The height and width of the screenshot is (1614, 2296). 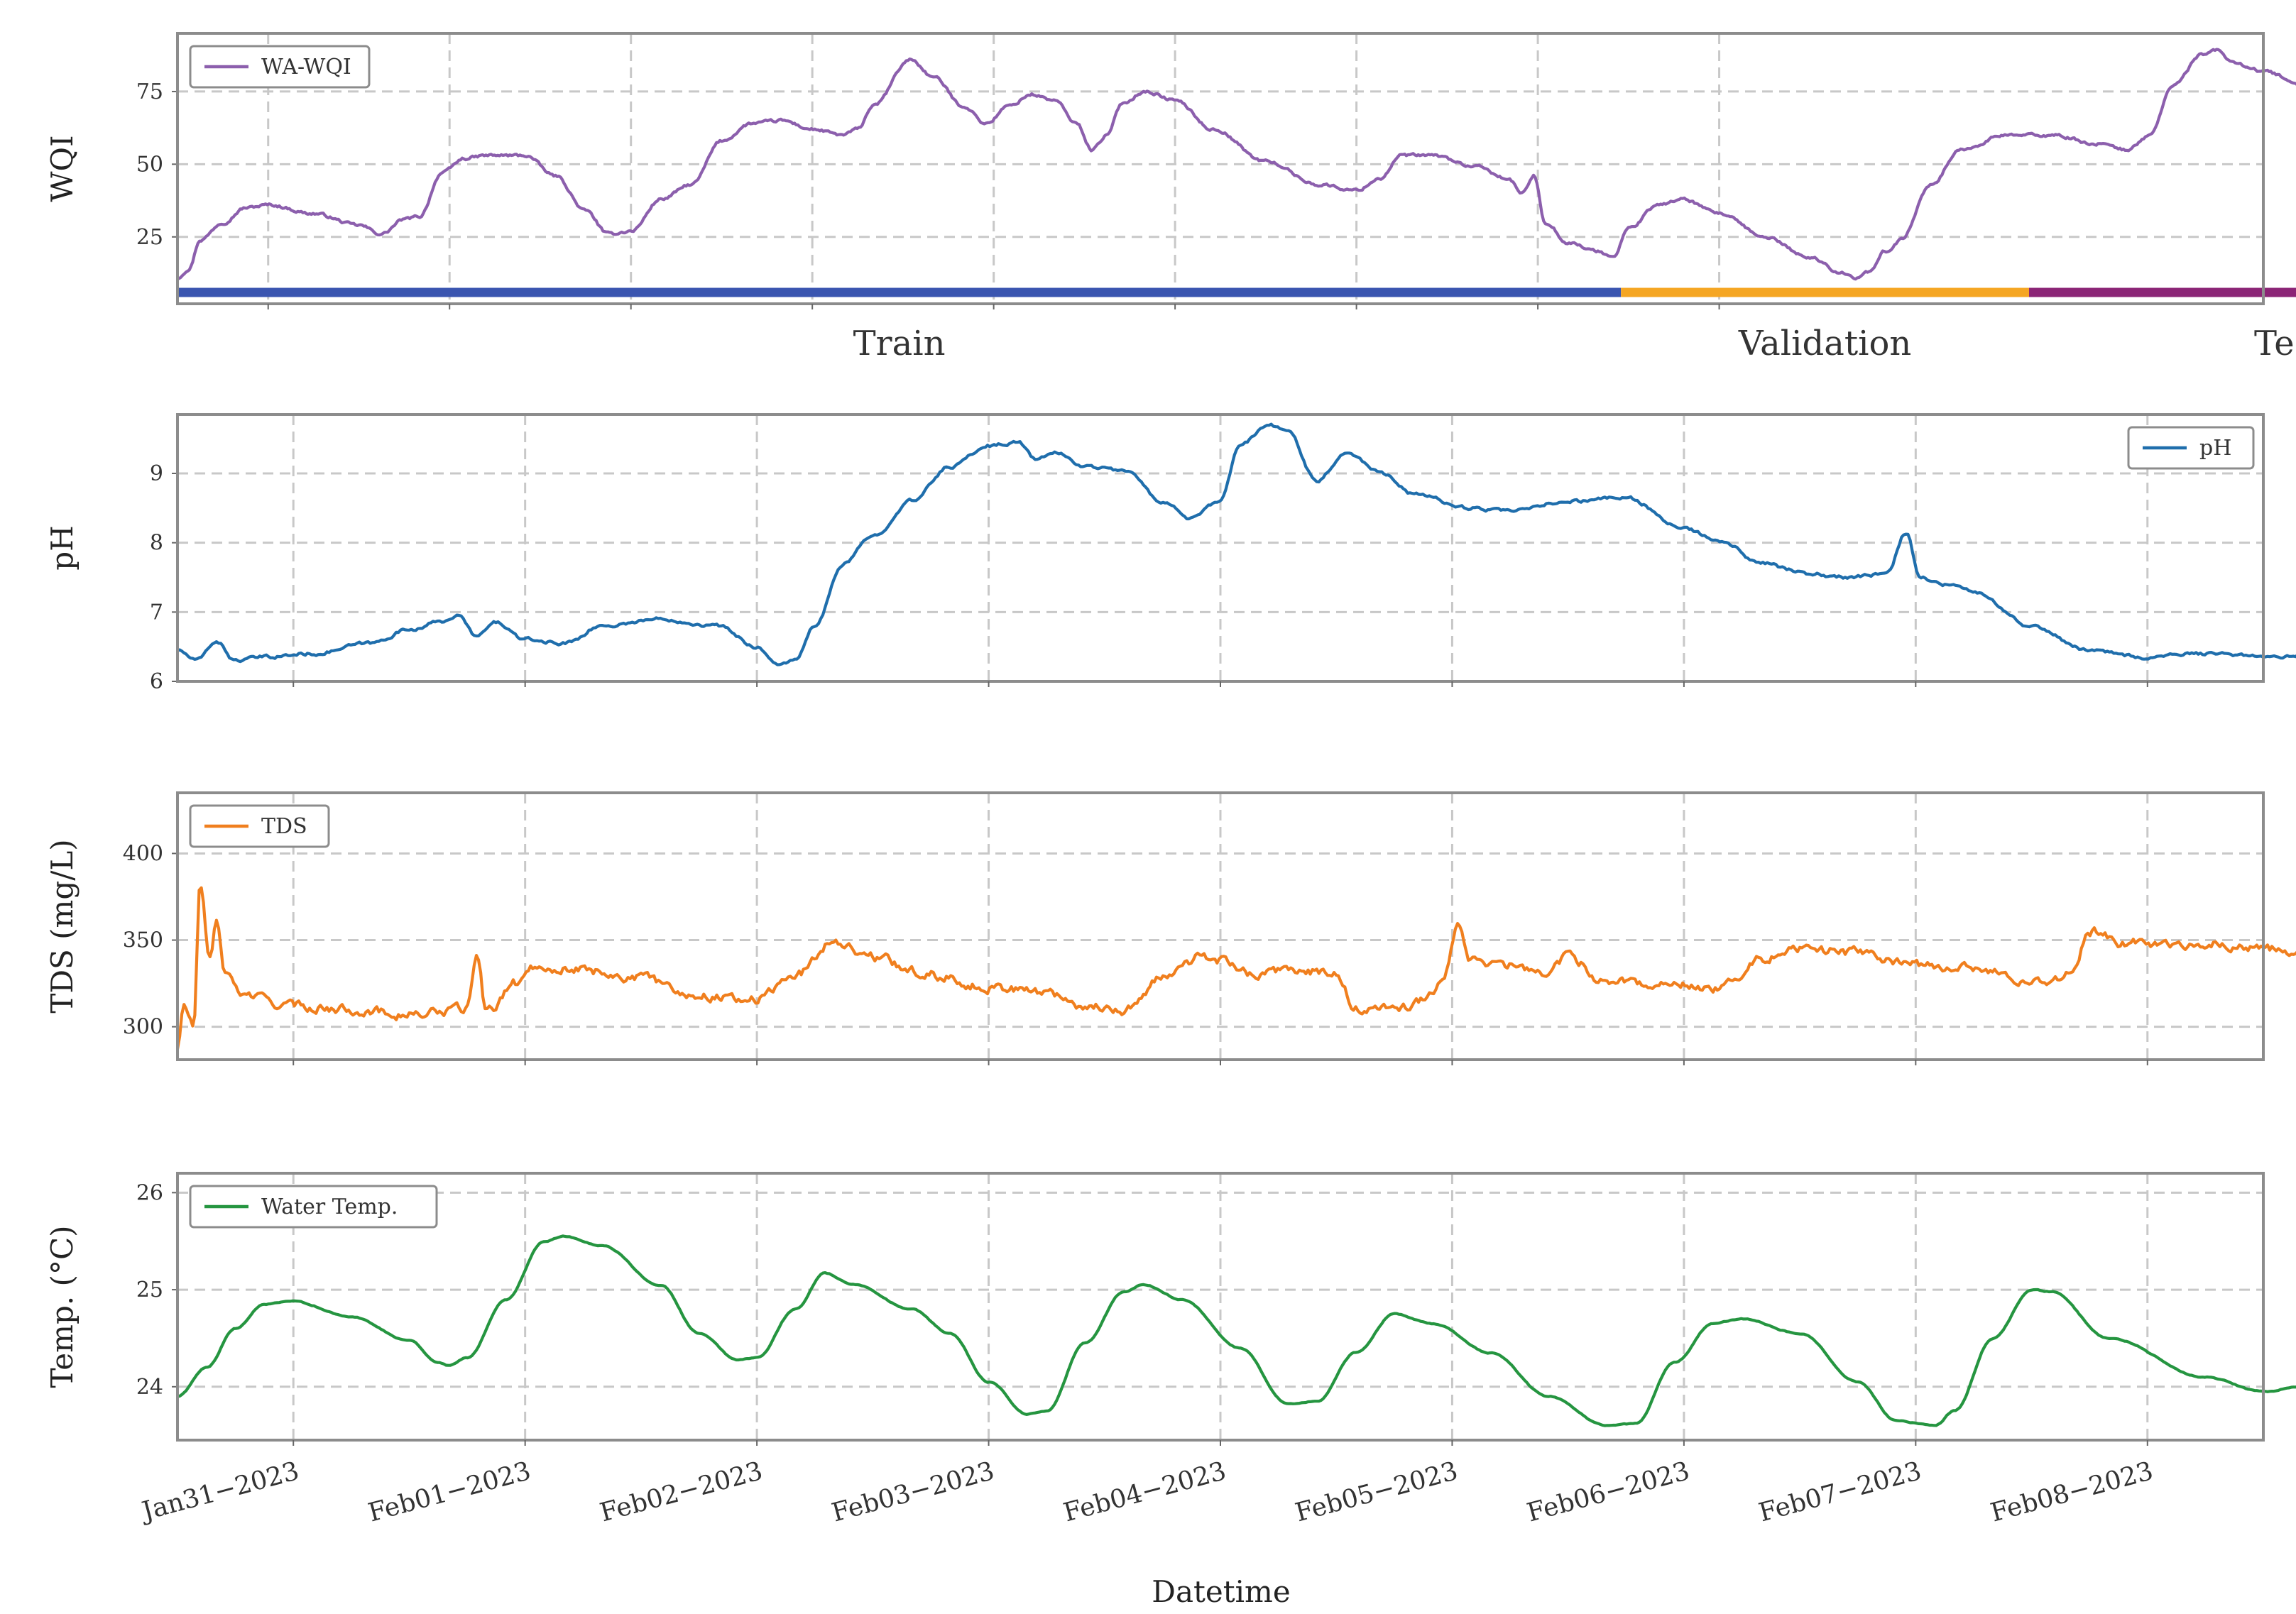 I want to click on y-axis-label: WQI, so click(x=62, y=168).